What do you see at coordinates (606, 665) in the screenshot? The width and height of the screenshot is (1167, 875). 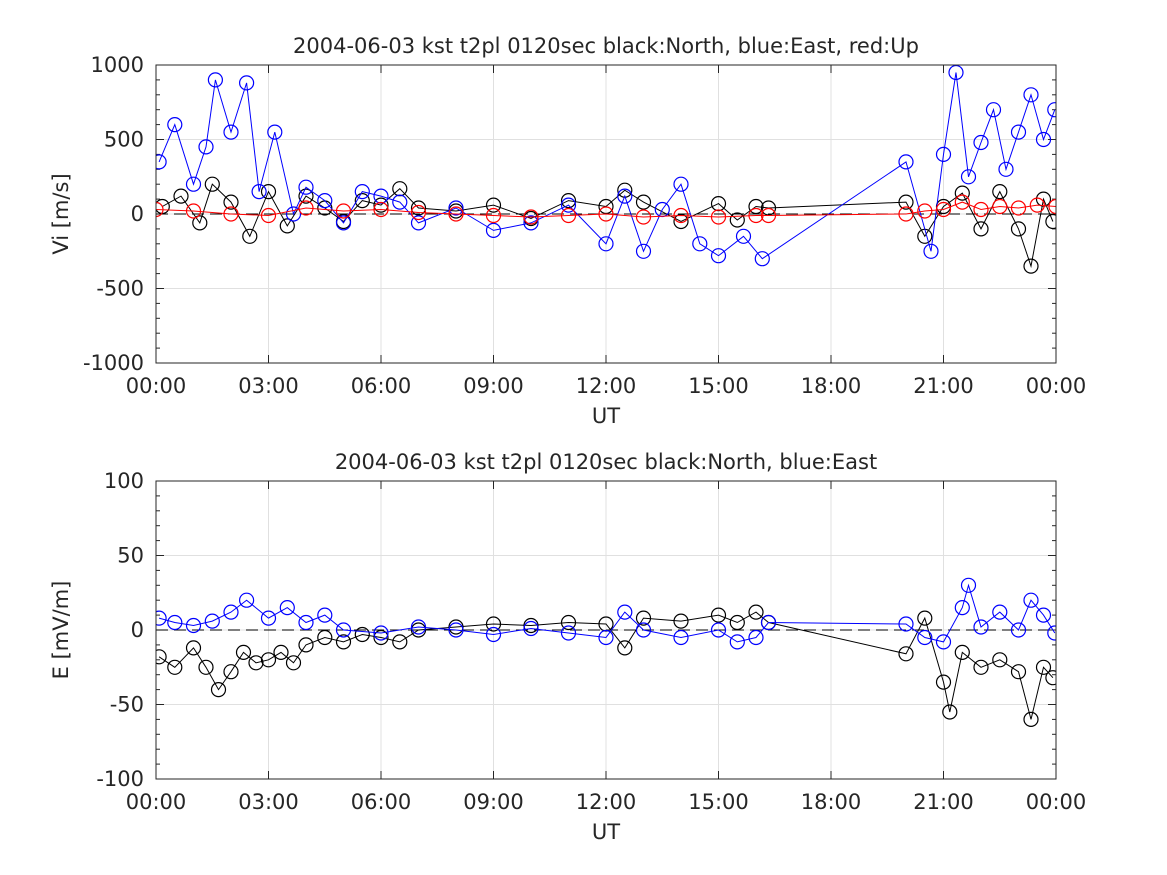 I see `series-line-north` at bounding box center [606, 665].